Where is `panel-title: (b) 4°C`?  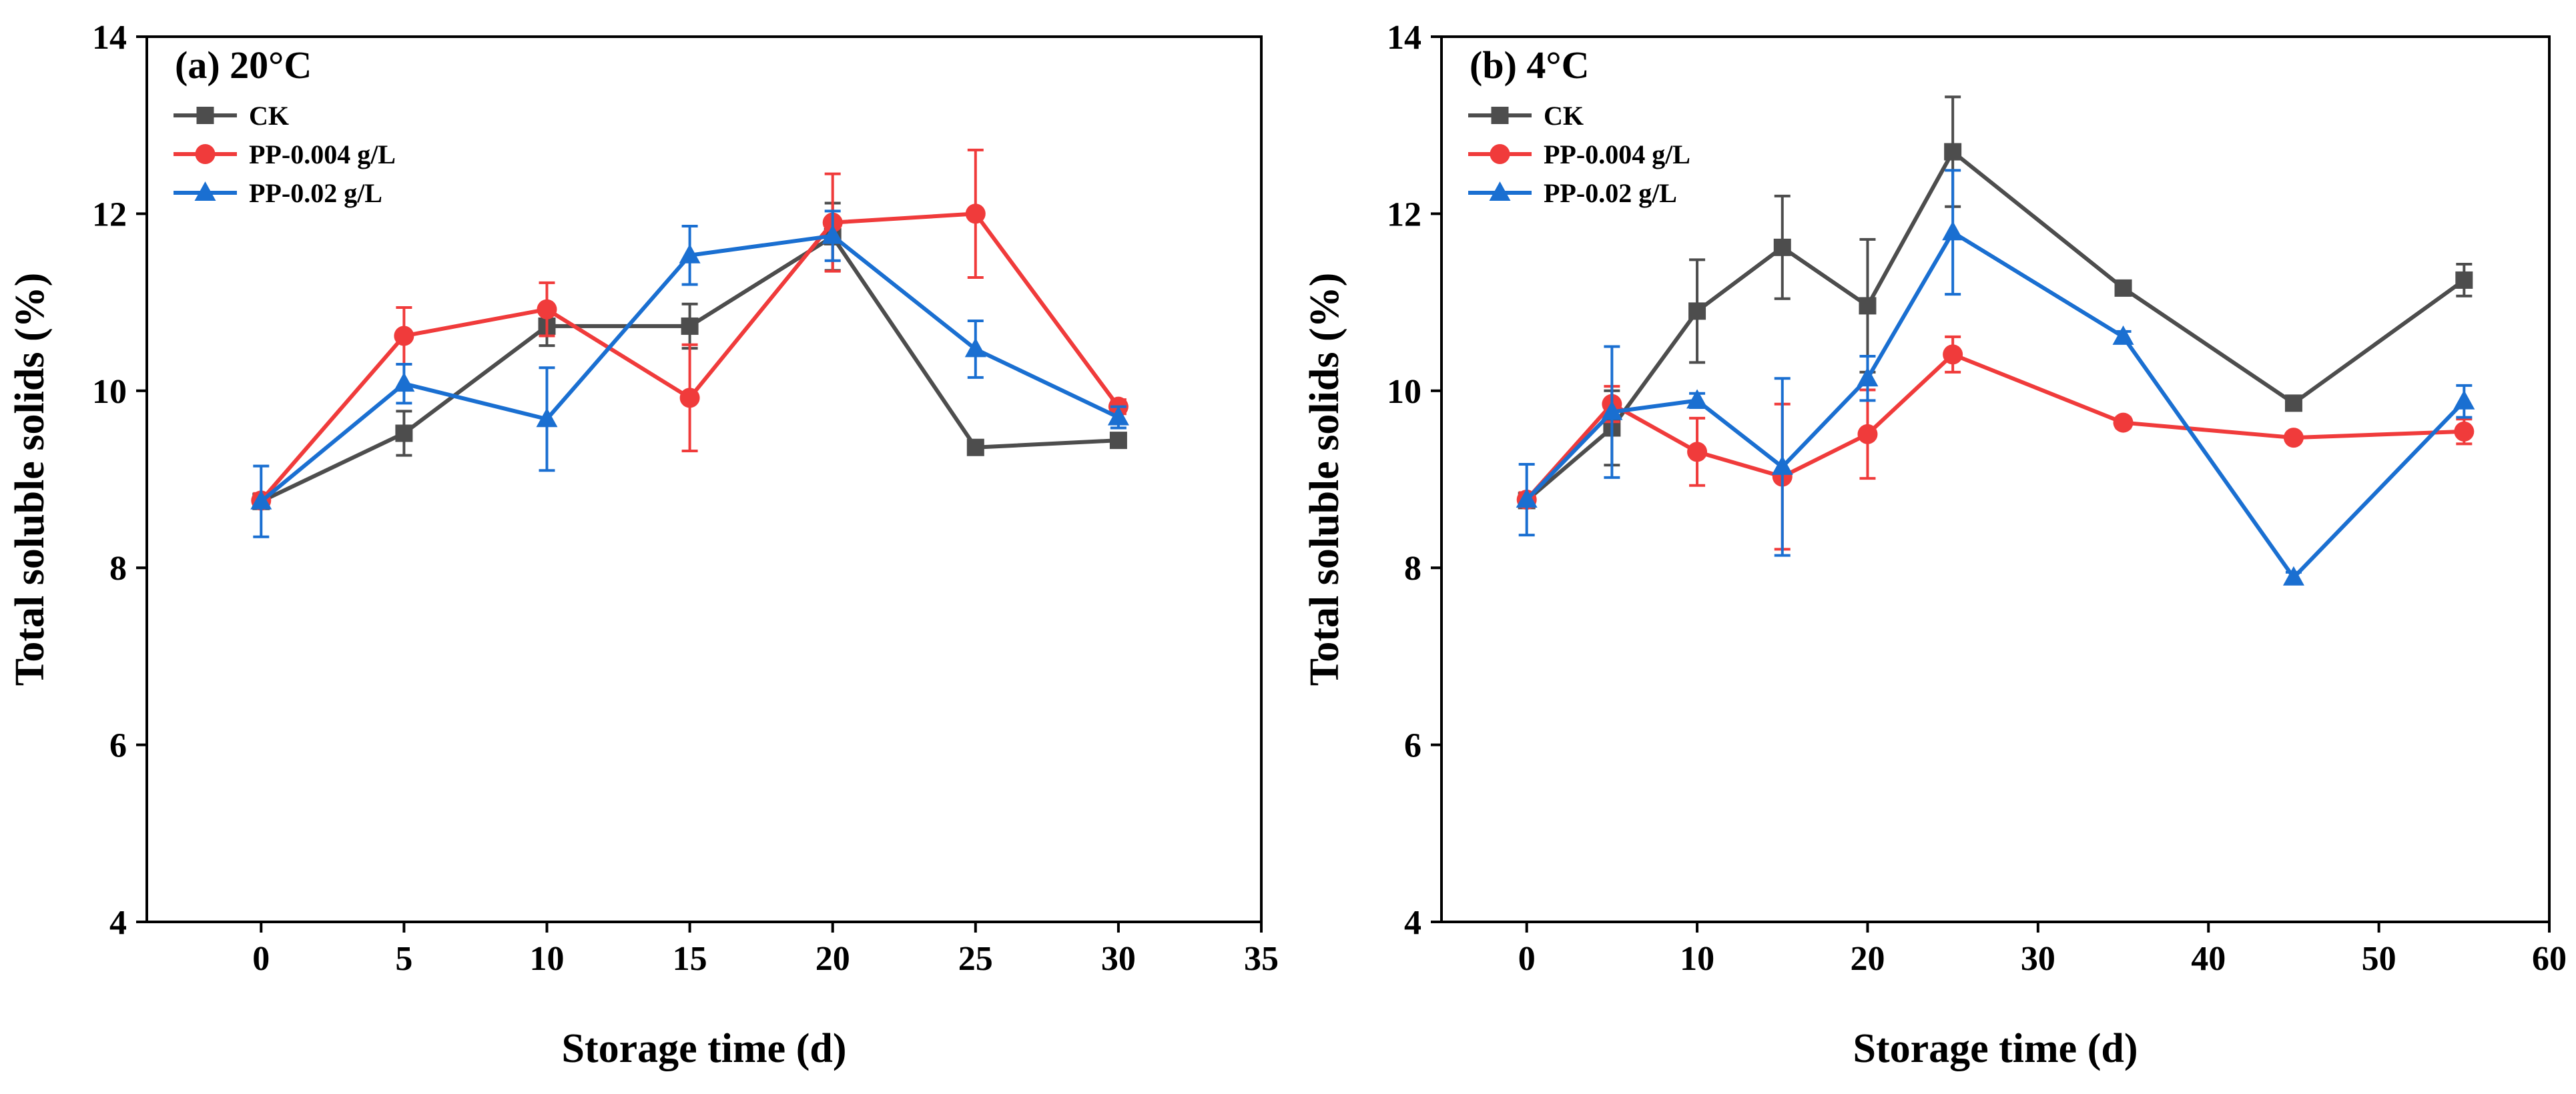 panel-title: (b) 4°C is located at coordinates (1529, 65).